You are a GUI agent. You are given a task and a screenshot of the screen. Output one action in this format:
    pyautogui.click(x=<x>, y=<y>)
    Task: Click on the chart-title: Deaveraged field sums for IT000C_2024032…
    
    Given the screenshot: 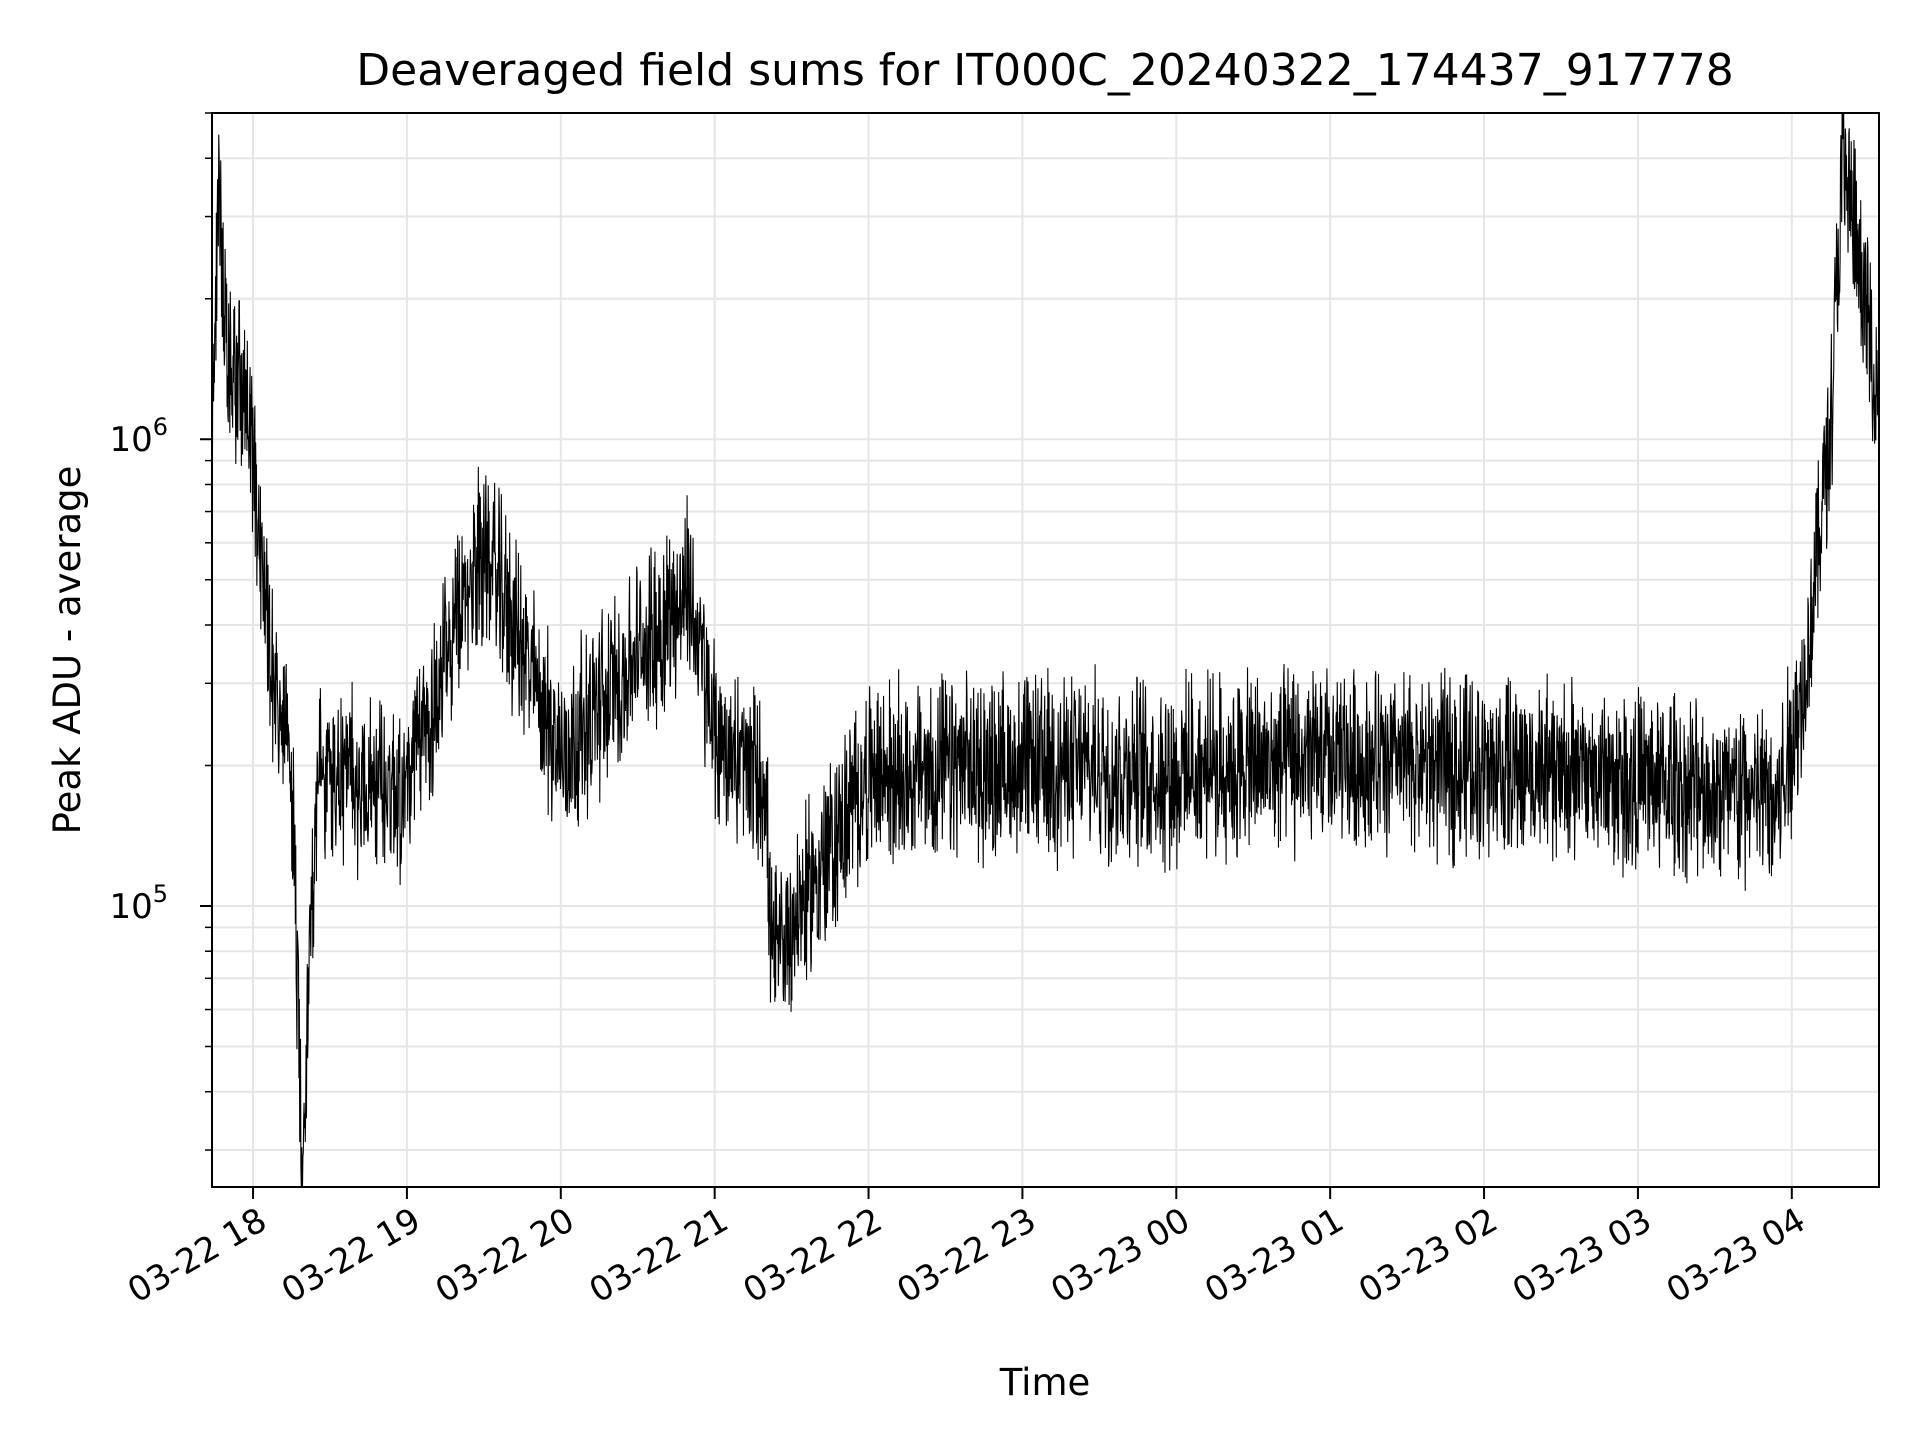 What is the action you would take?
    pyautogui.click(x=1044, y=70)
    